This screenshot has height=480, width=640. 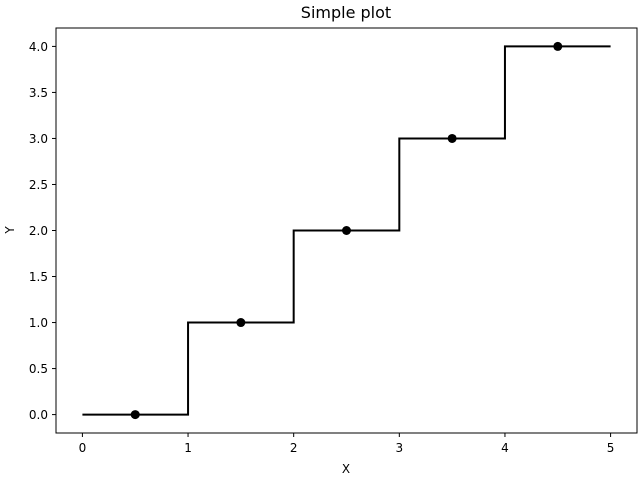 What do you see at coordinates (83, 448) in the screenshot?
I see `x-tick-label: 0` at bounding box center [83, 448].